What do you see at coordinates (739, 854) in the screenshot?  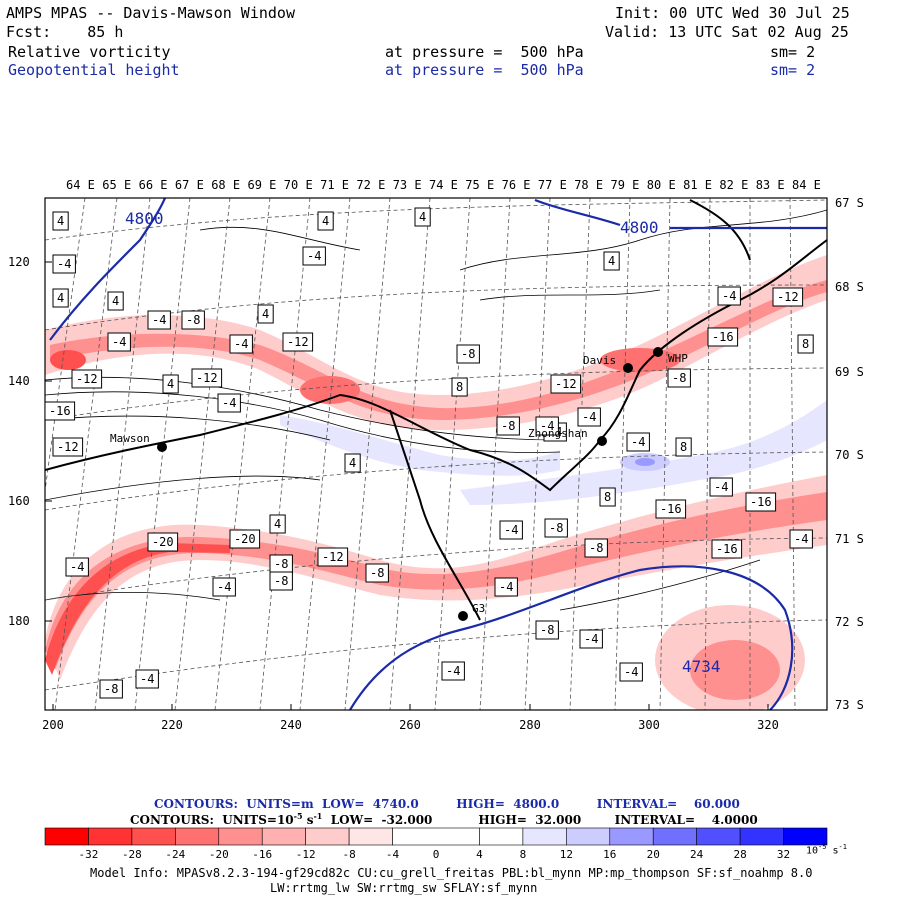 I see `colorbar-tick-label: 28` at bounding box center [739, 854].